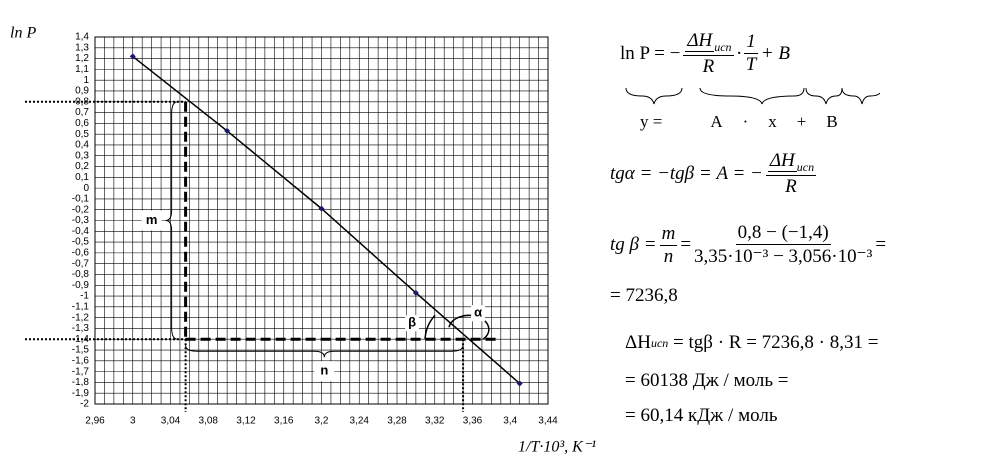  Describe the element at coordinates (701, 415) in the screenshot. I see `formula-8: = 60,14 кДж / моль` at that location.